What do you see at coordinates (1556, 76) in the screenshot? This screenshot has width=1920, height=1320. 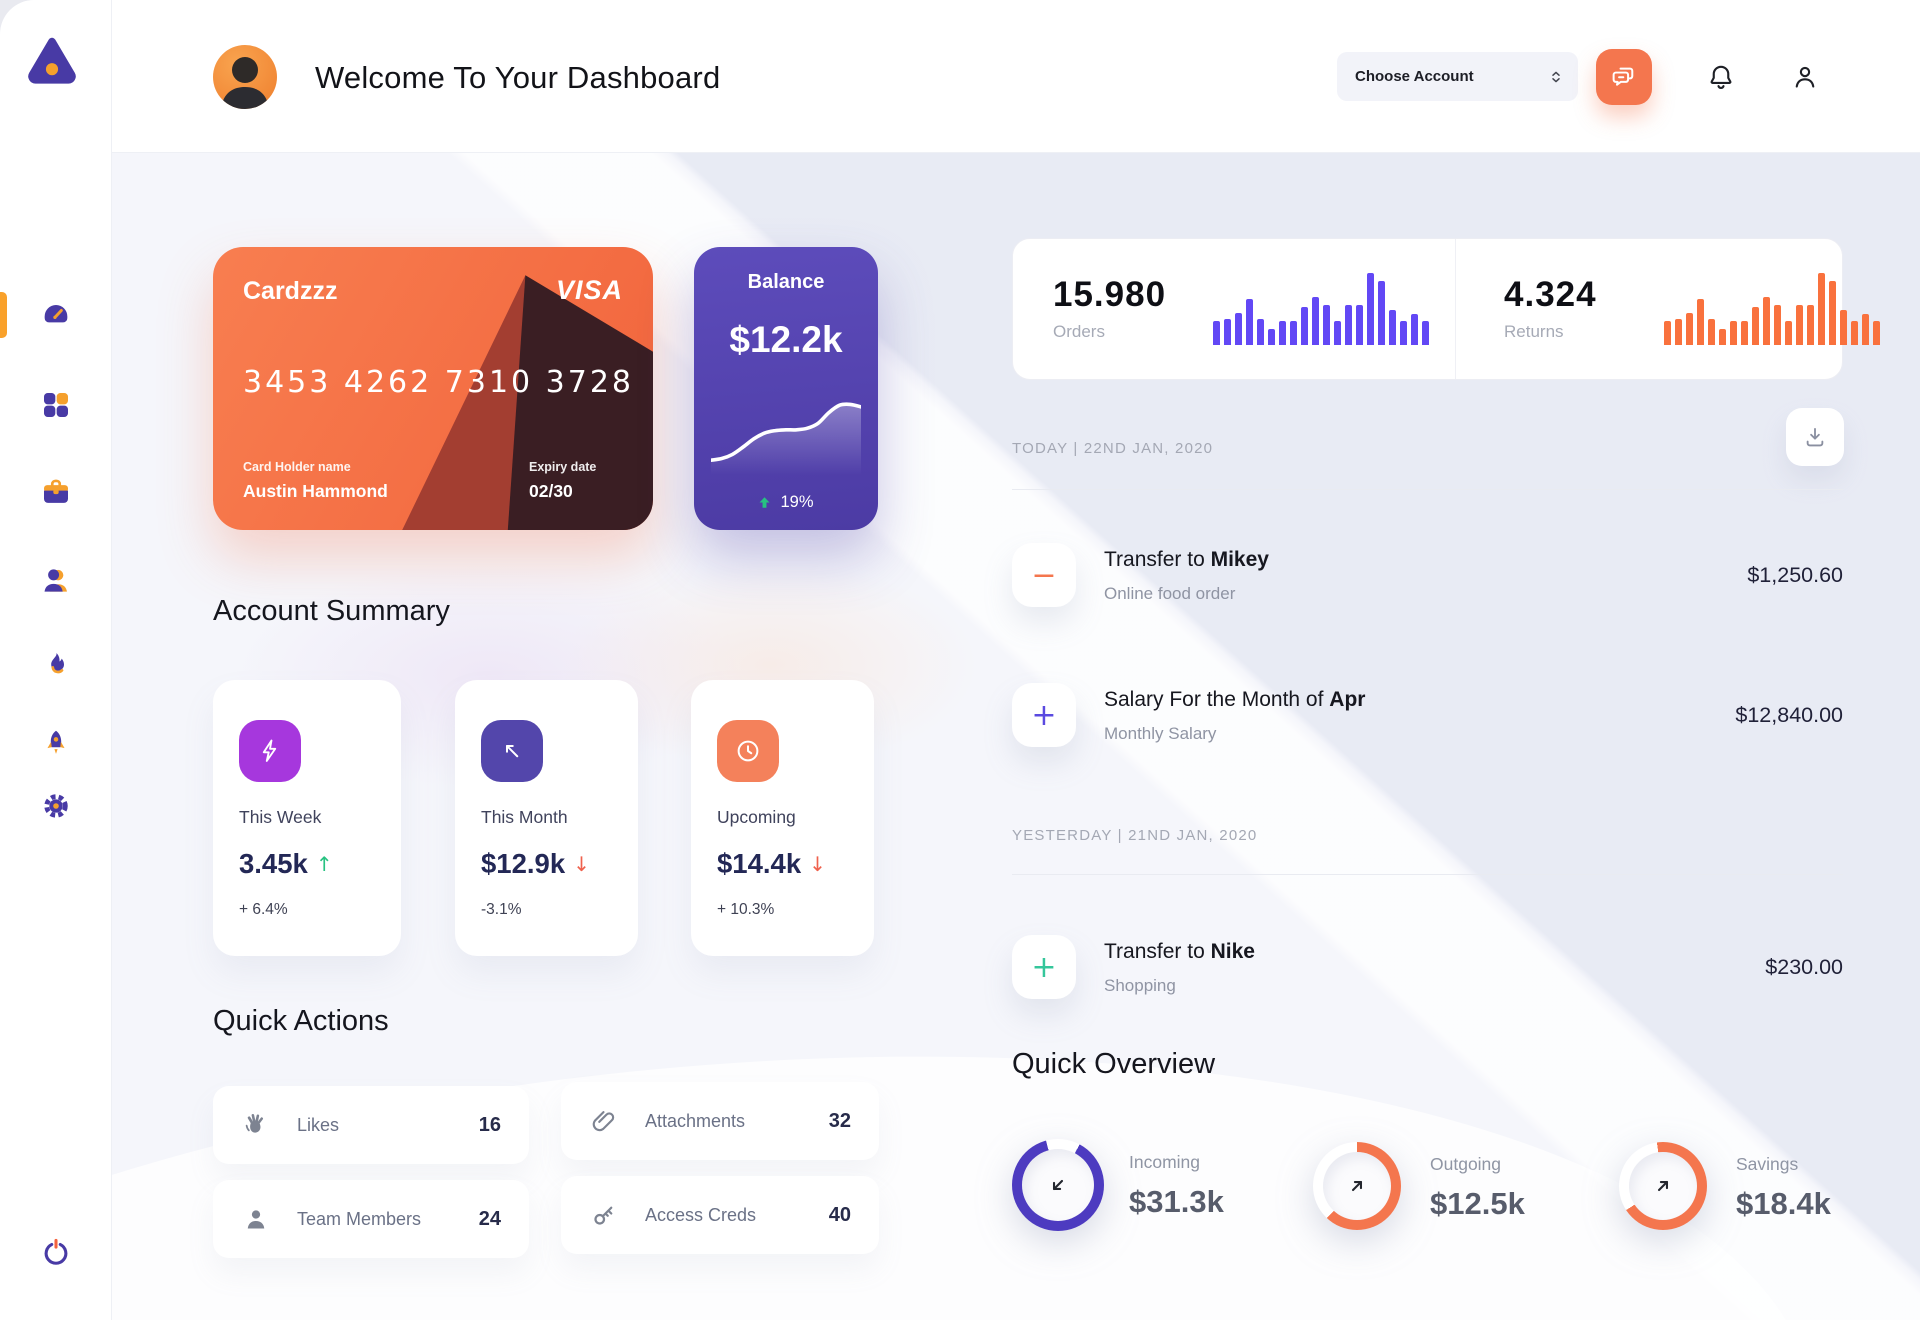 I see `chevron-up-down-icon` at bounding box center [1556, 76].